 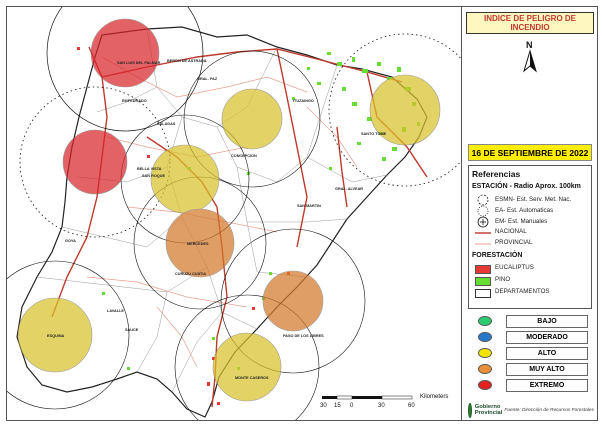 What do you see at coordinates (529, 45) in the screenshot?
I see `north-label: N` at bounding box center [529, 45].